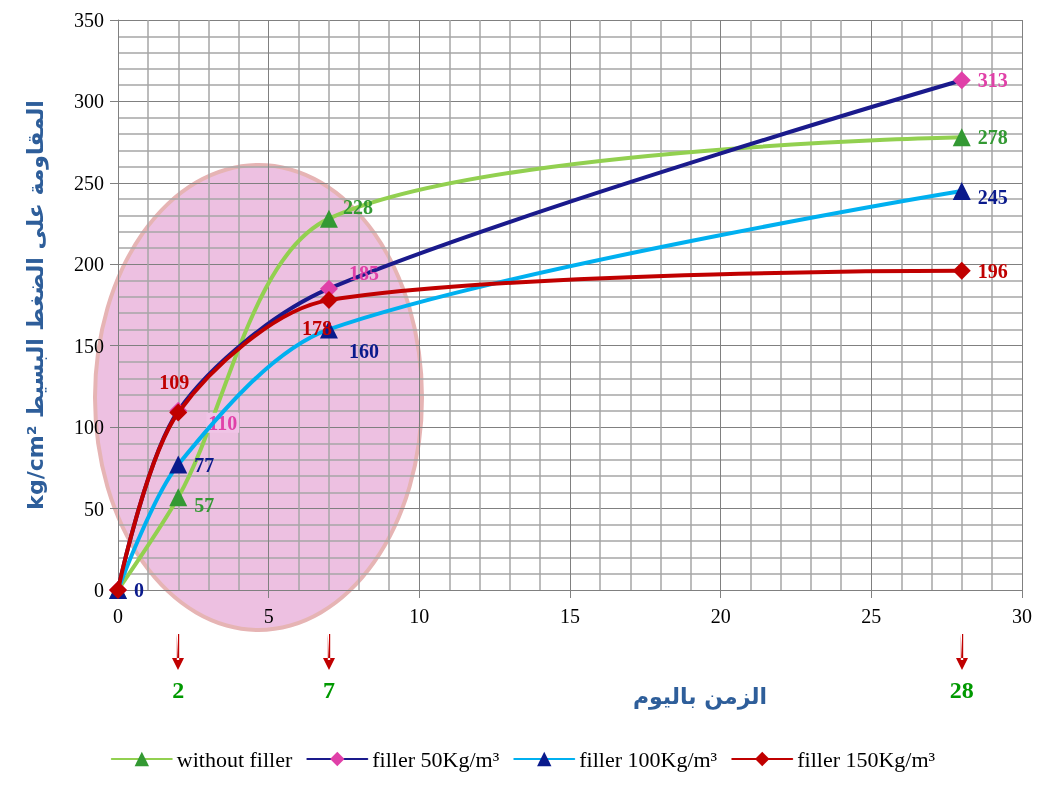  What do you see at coordinates (436, 759) in the screenshot?
I see `legend-label: filler 50Kg/m³` at bounding box center [436, 759].